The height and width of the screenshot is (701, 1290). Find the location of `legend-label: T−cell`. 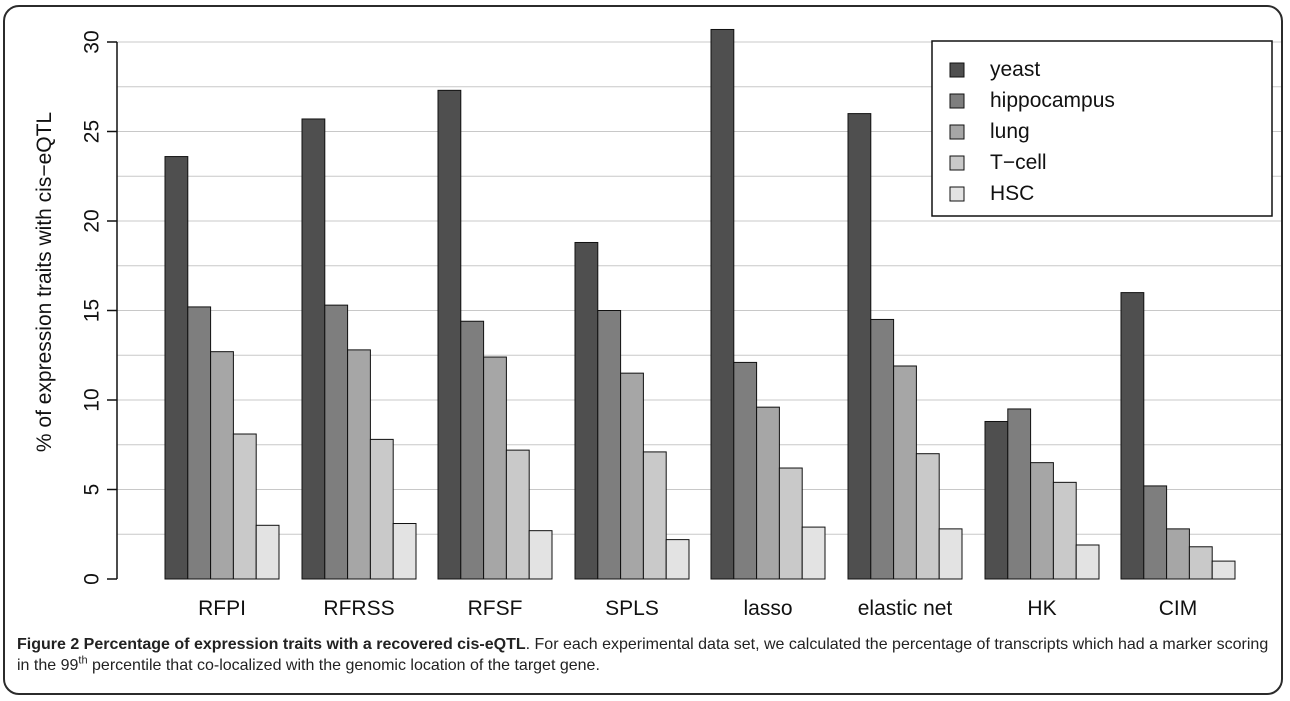

legend-label: T−cell is located at coordinates (1018, 162).